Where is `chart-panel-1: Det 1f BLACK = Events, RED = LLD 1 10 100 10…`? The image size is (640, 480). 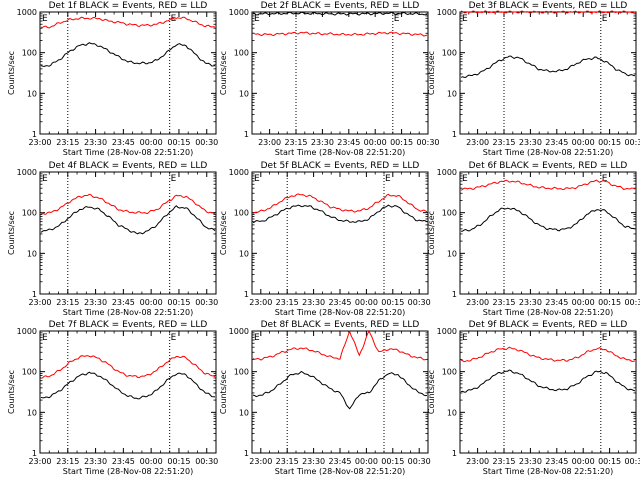
chart-panel-1: Det 1f BLACK = Events, RED = LLD 1 10 100 10… is located at coordinates (112, 79).